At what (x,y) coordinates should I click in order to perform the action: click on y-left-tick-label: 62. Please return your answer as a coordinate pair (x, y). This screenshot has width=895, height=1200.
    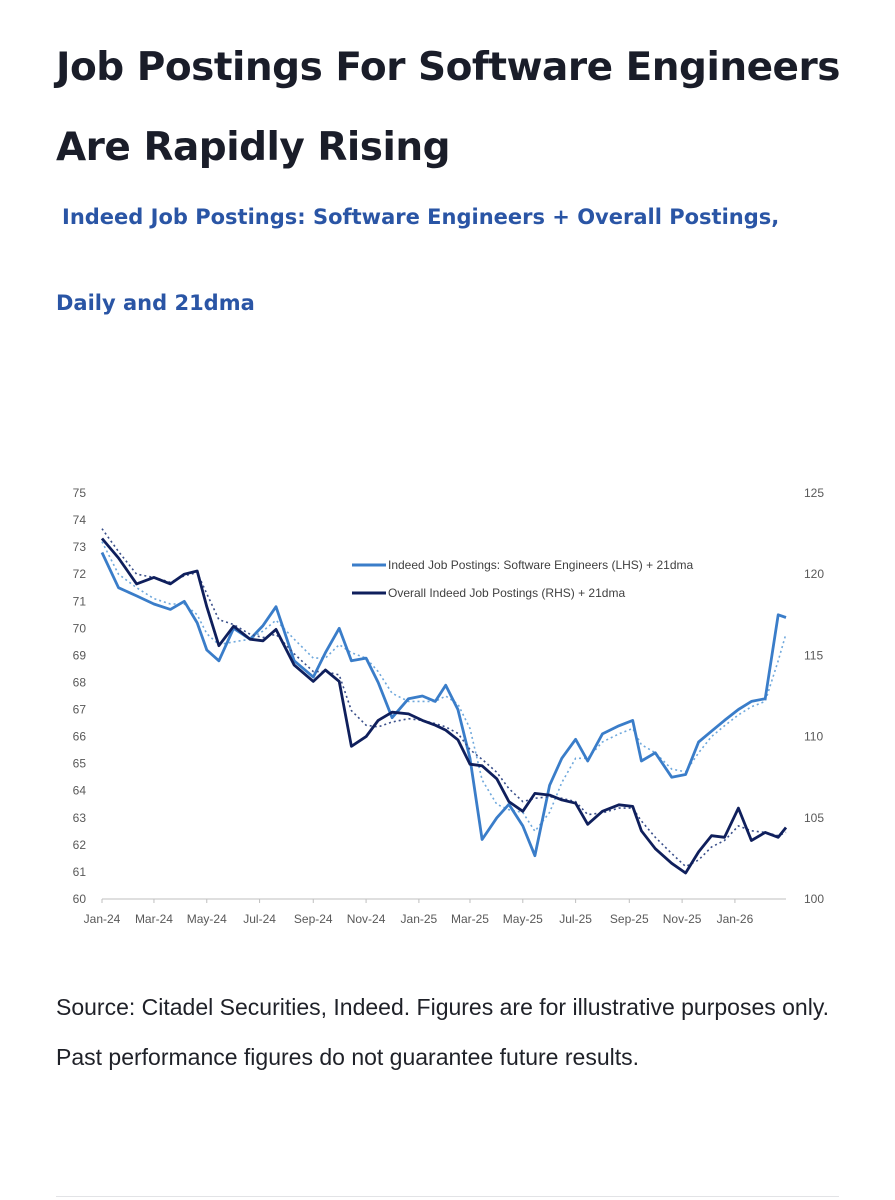
    Looking at the image, I should click on (80, 845).